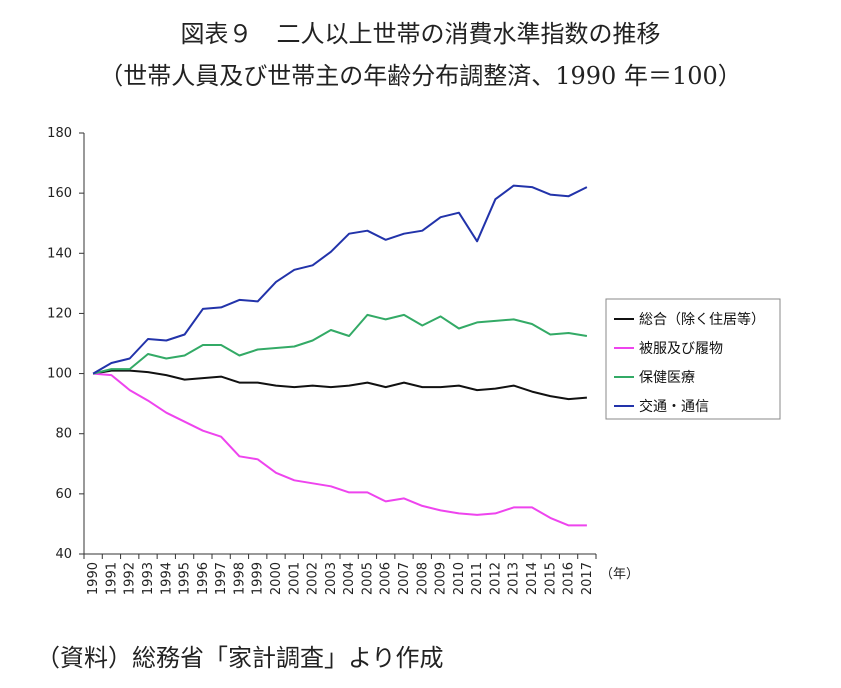  Describe the element at coordinates (420, 34) in the screenshot. I see `chart-title: 図表９ 二人以上世帯の消費水準指数の推移` at that location.